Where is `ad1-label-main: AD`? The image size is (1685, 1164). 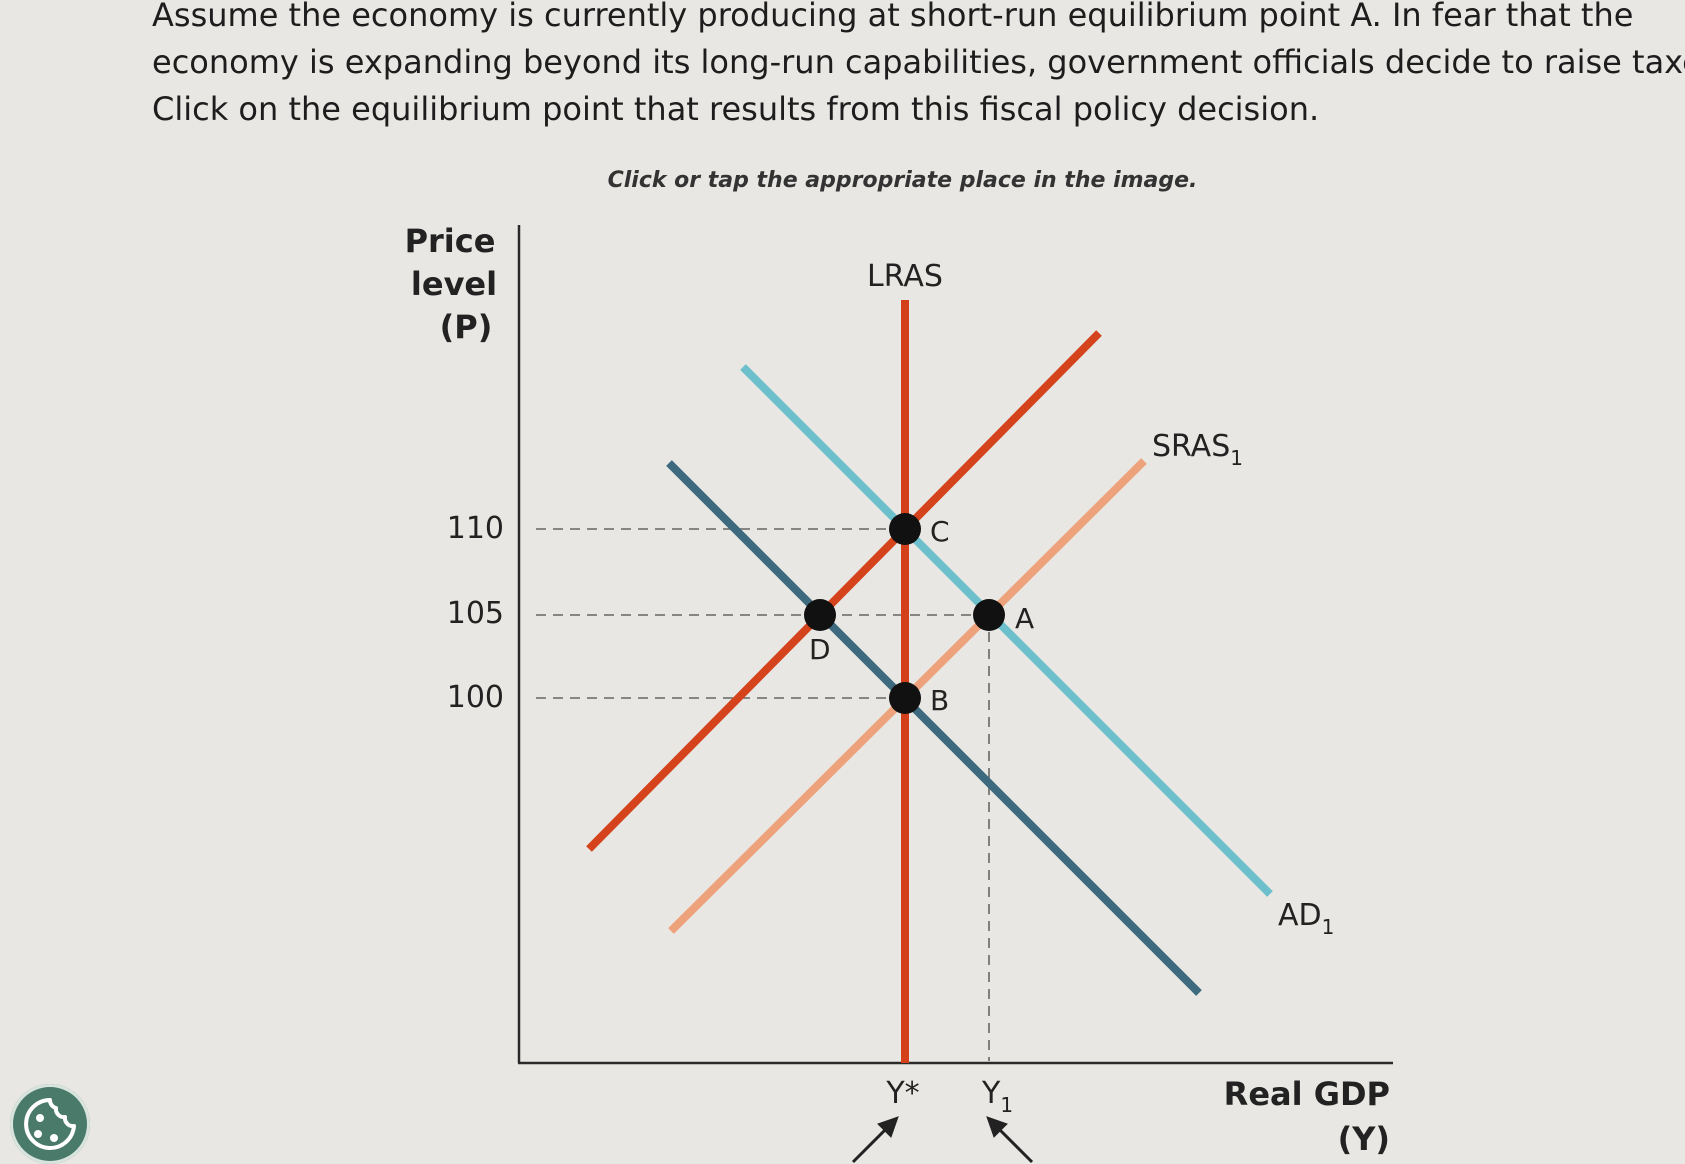
ad1-label-main: AD is located at coordinates (1300, 915).